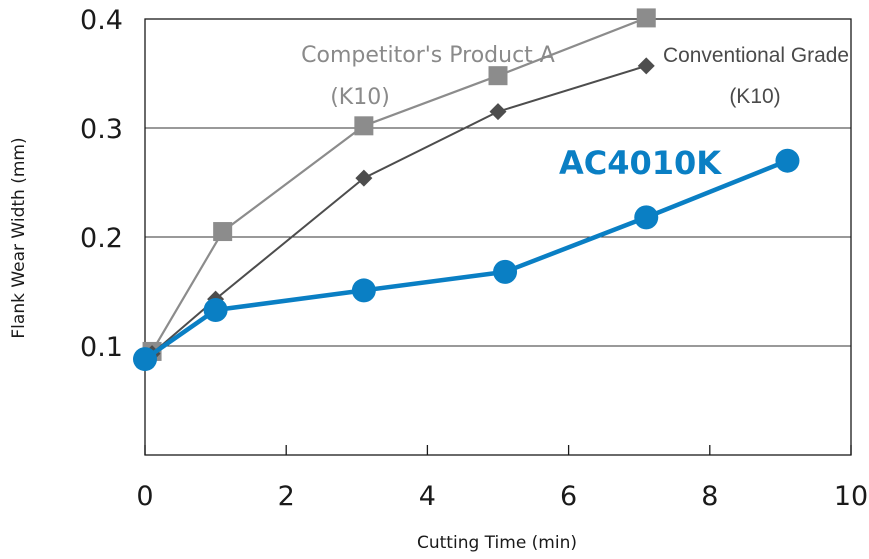  Describe the element at coordinates (428, 55) in the screenshot. I see `series-label-competitor-line1: Competitor's Product A` at that location.